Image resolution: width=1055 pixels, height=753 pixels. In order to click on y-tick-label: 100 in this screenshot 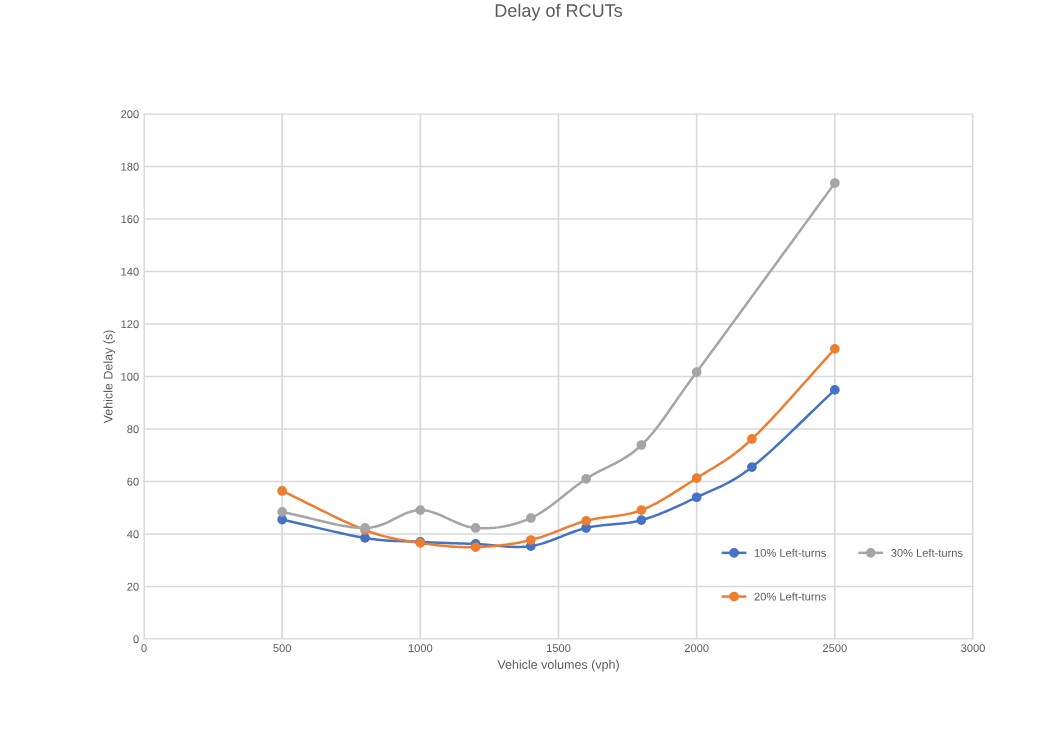, I will do `click(130, 376)`.